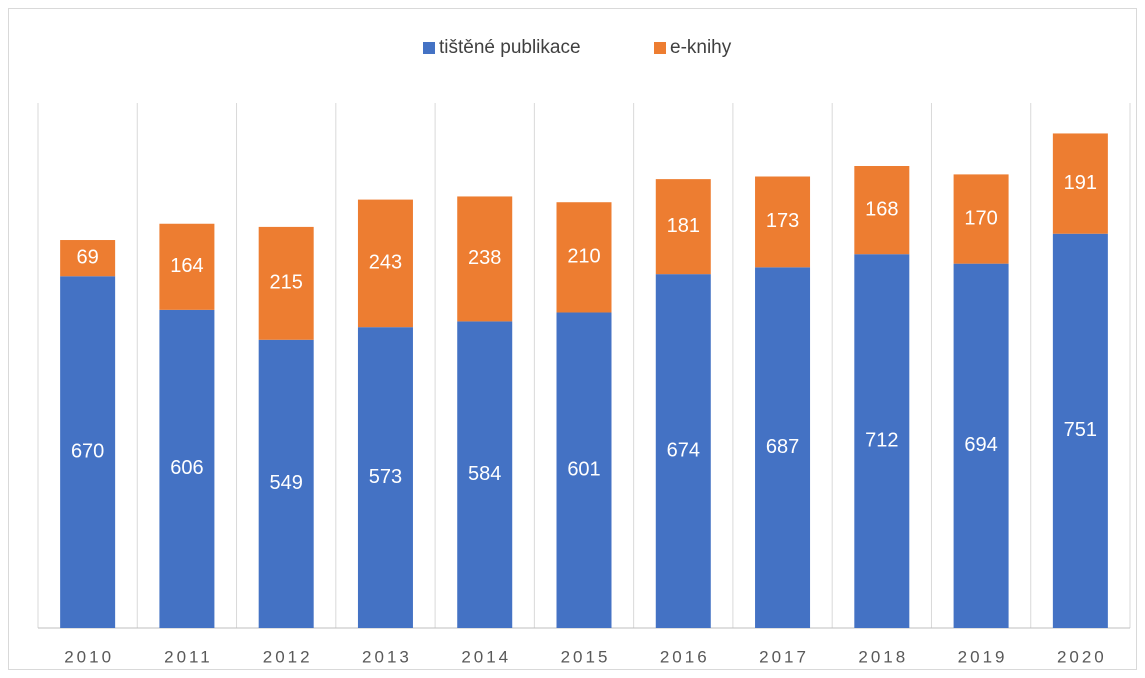  Describe the element at coordinates (685, 656) in the screenshot. I see `x-tick-label: 2016` at that location.